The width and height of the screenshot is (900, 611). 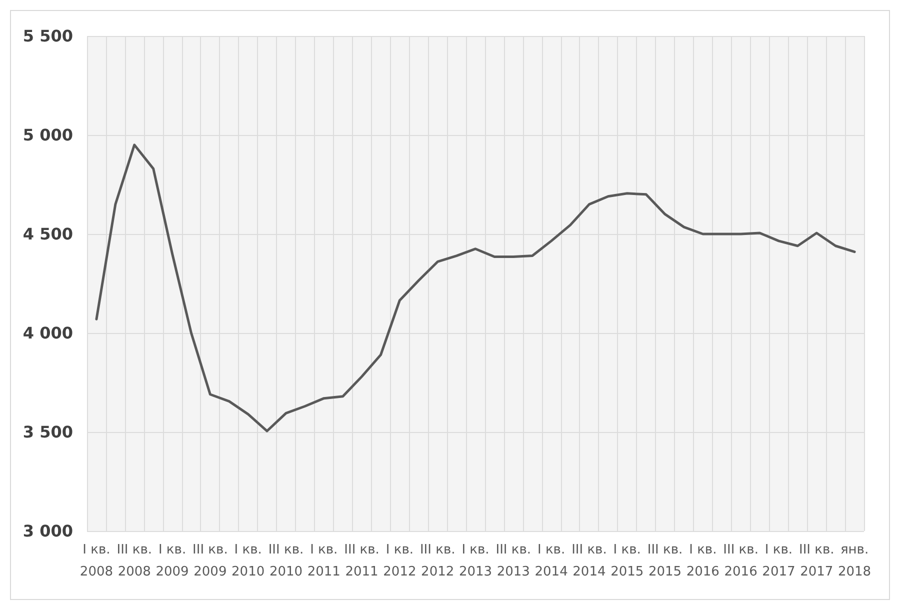 What do you see at coordinates (438, 561) in the screenshot?
I see `x-tick-label: III кв. 2012` at bounding box center [438, 561].